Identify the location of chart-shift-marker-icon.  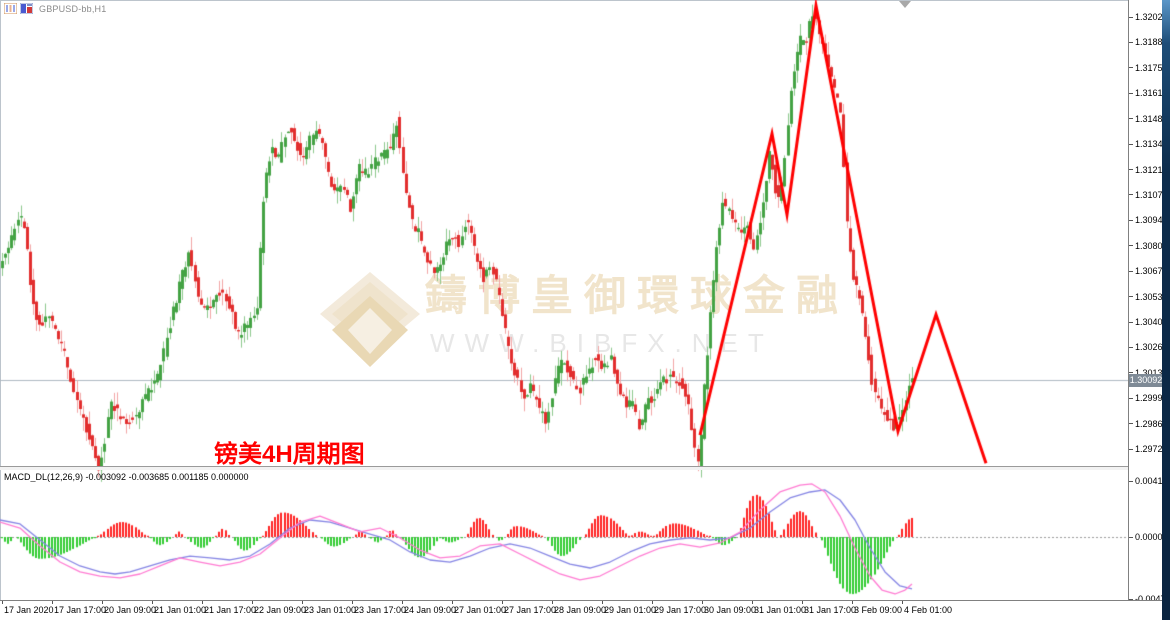
(905, 4).